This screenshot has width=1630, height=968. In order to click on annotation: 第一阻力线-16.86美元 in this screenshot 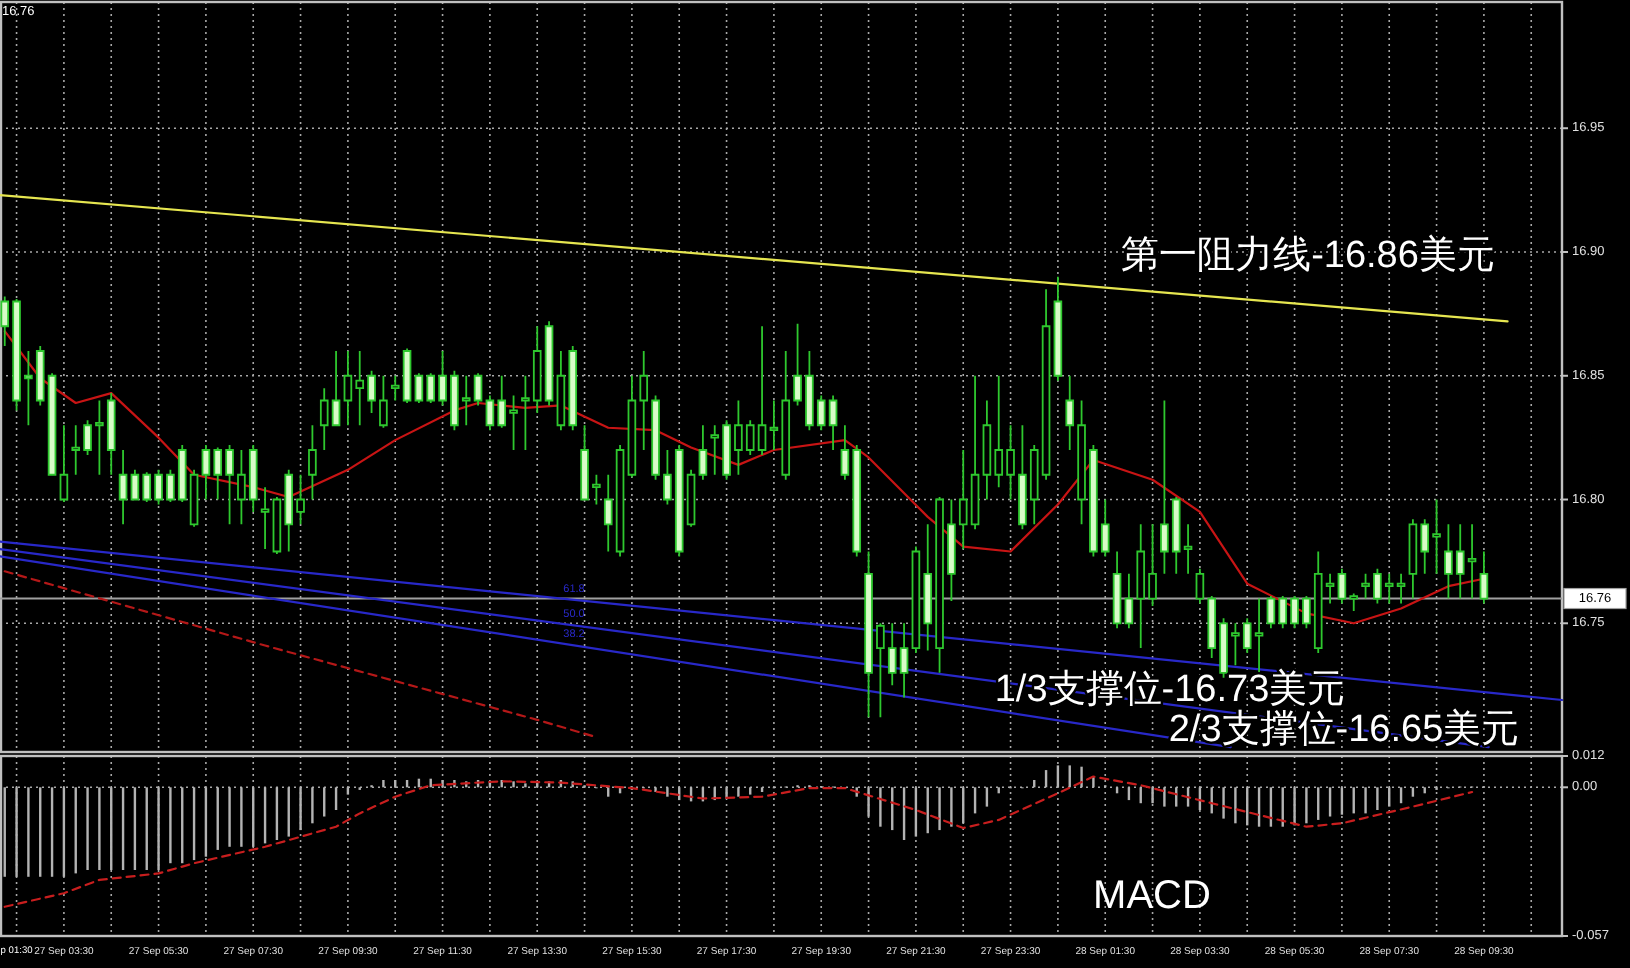, I will do `click(1308, 255)`.